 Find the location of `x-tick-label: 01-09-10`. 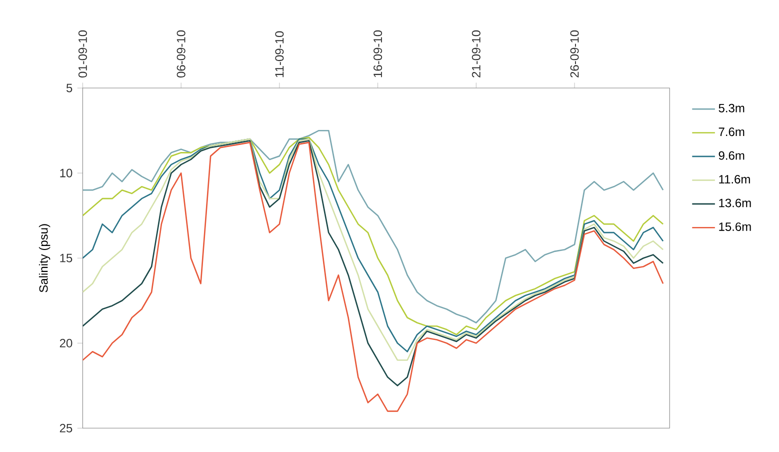

x-tick-label: 01-09-10 is located at coordinates (82, 54).